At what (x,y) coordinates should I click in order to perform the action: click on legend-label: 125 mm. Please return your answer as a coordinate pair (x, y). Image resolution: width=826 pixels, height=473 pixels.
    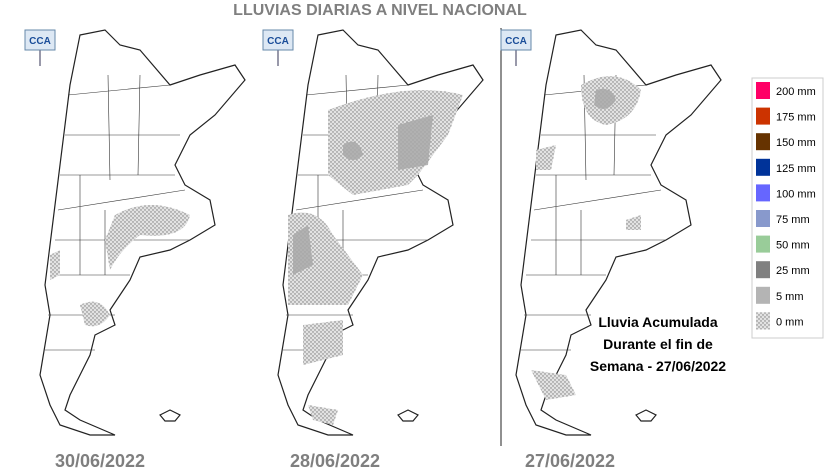
    Looking at the image, I should click on (796, 169).